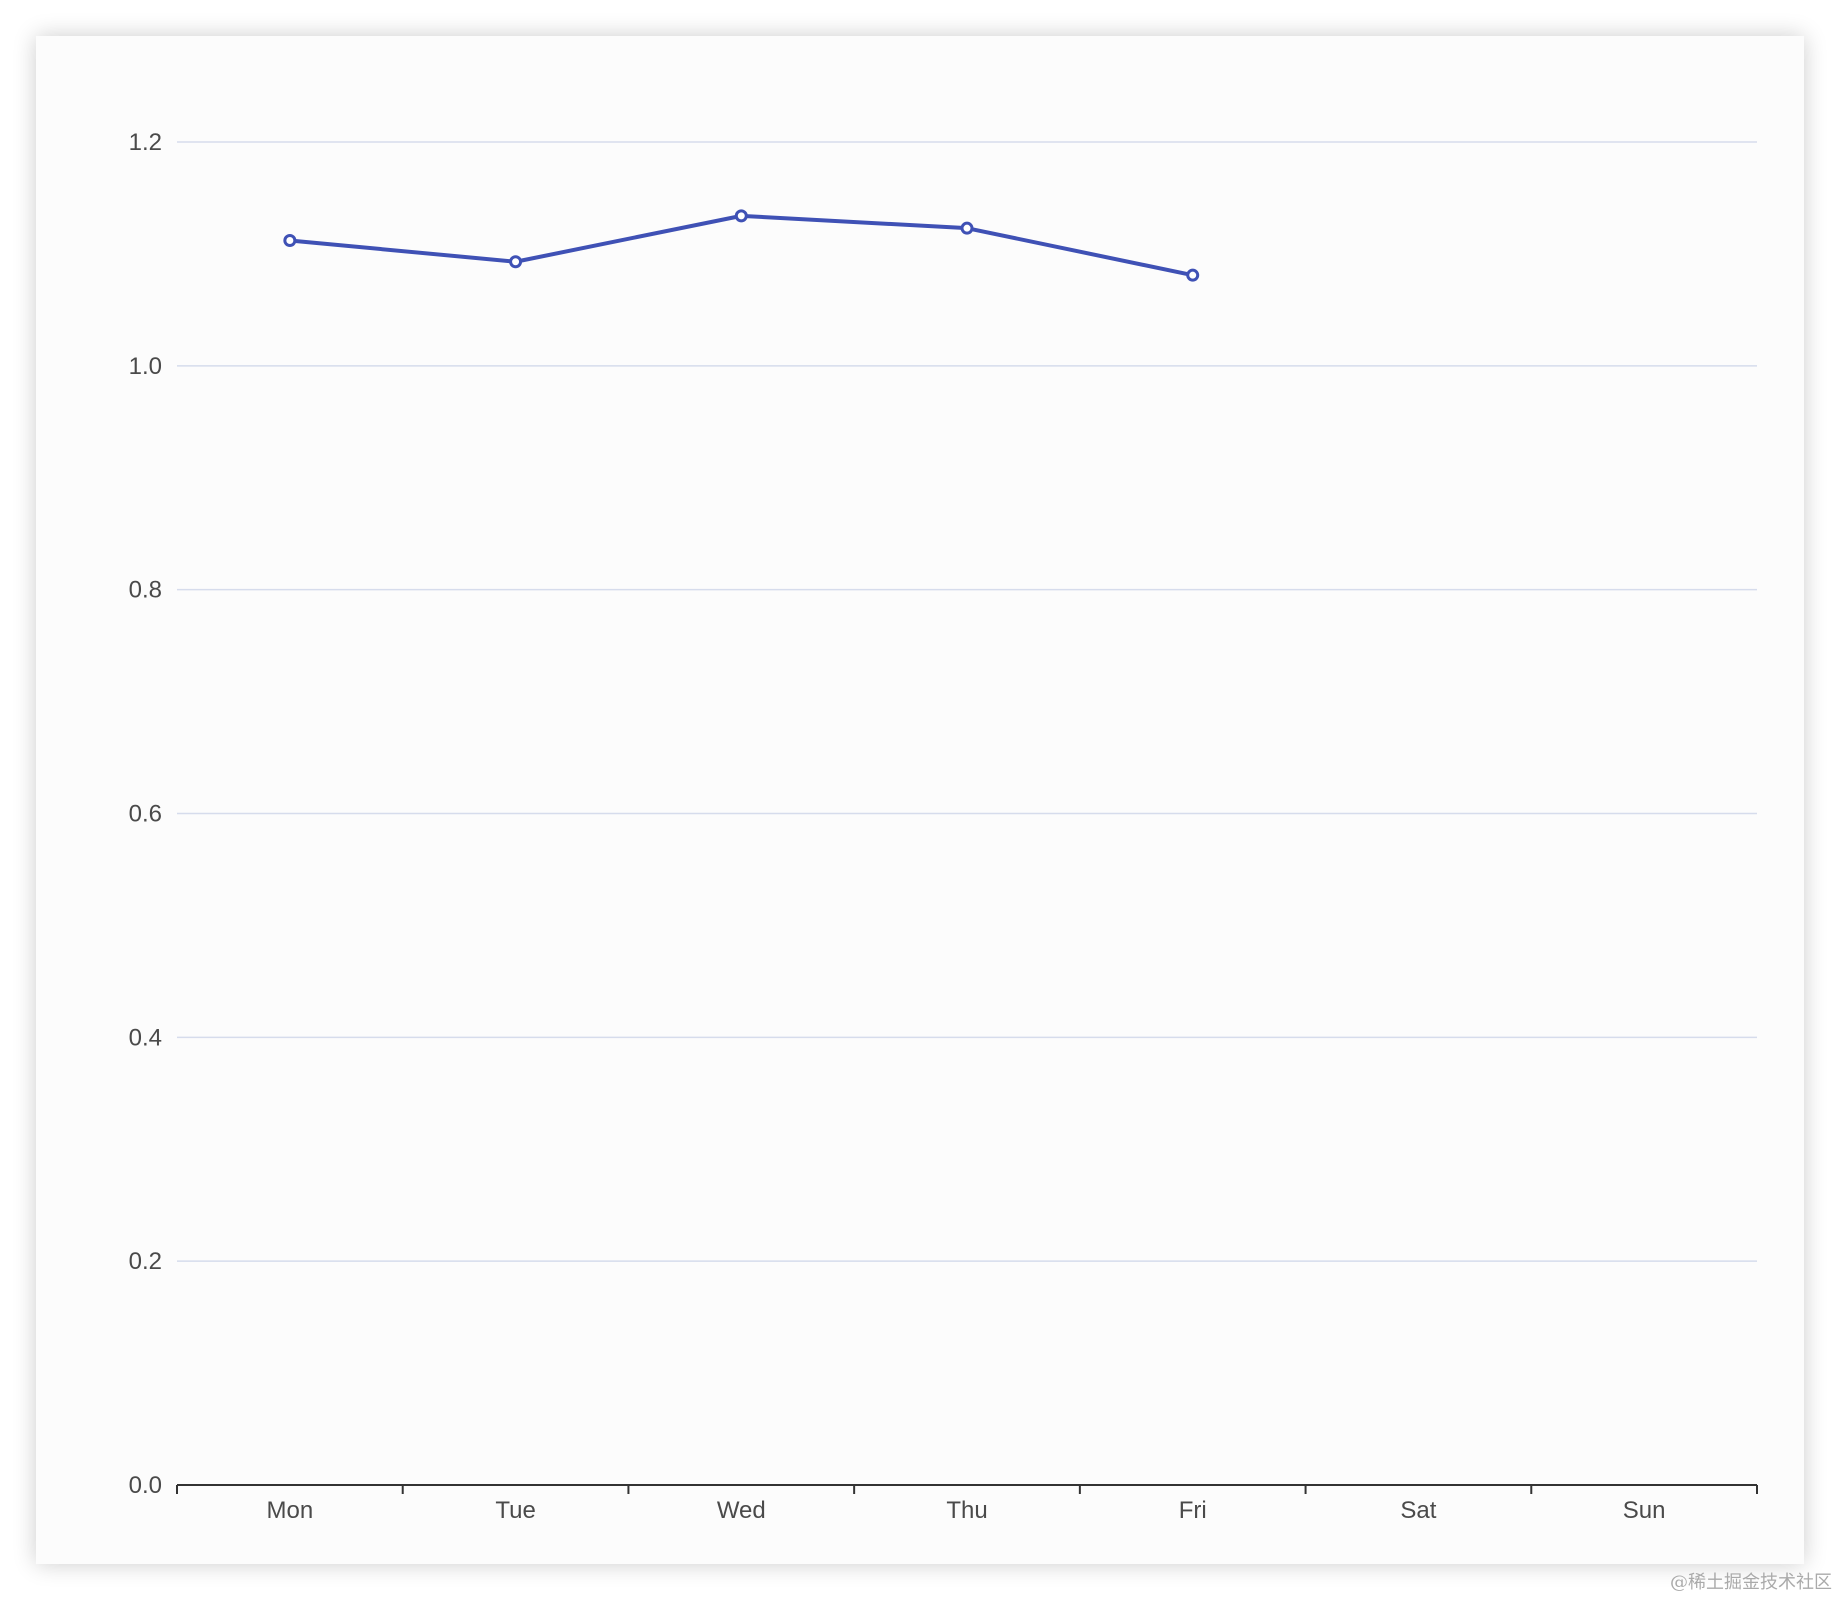 Image resolution: width=1840 pixels, height=1602 pixels. What do you see at coordinates (741, 1510) in the screenshot?
I see `x-tick-label: Wed` at bounding box center [741, 1510].